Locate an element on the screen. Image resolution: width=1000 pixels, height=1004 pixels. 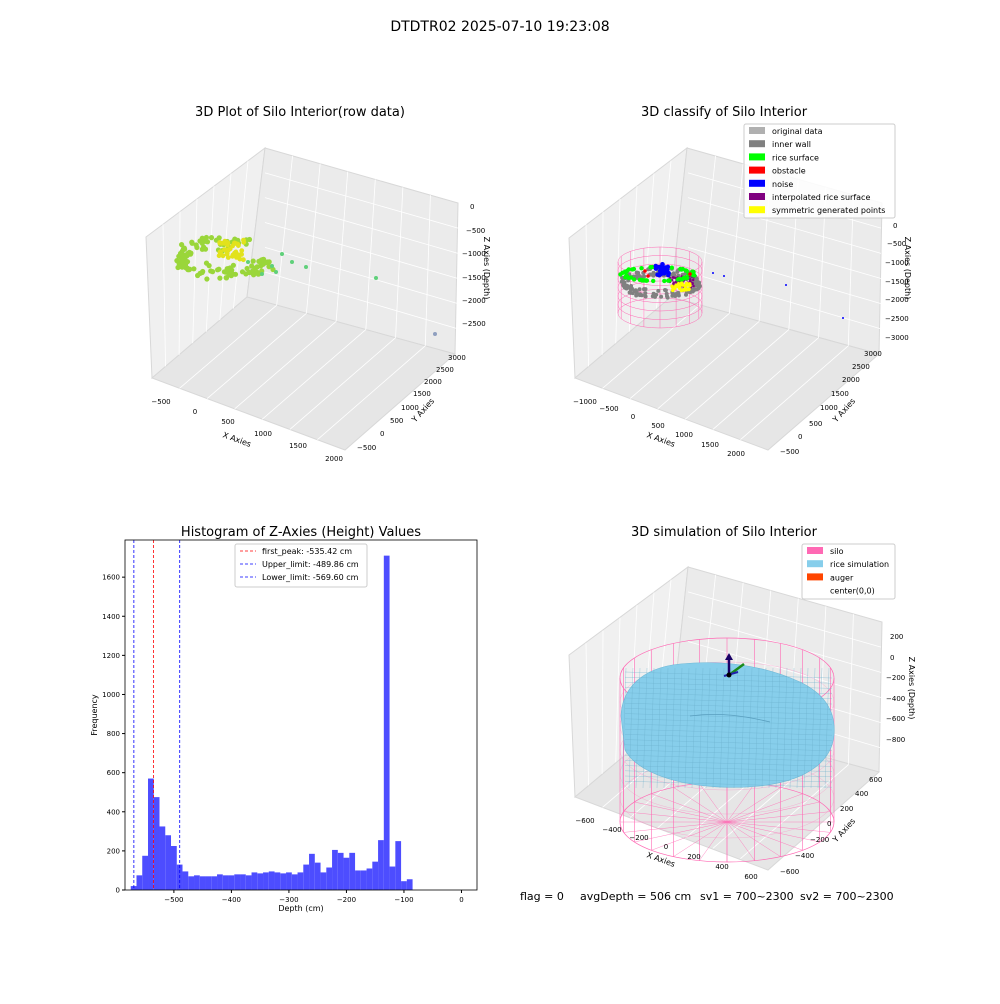
simulation-plot-z-tick-labels: 200 0 −200 −400 −600 −800 is located at coordinates (895, 688).